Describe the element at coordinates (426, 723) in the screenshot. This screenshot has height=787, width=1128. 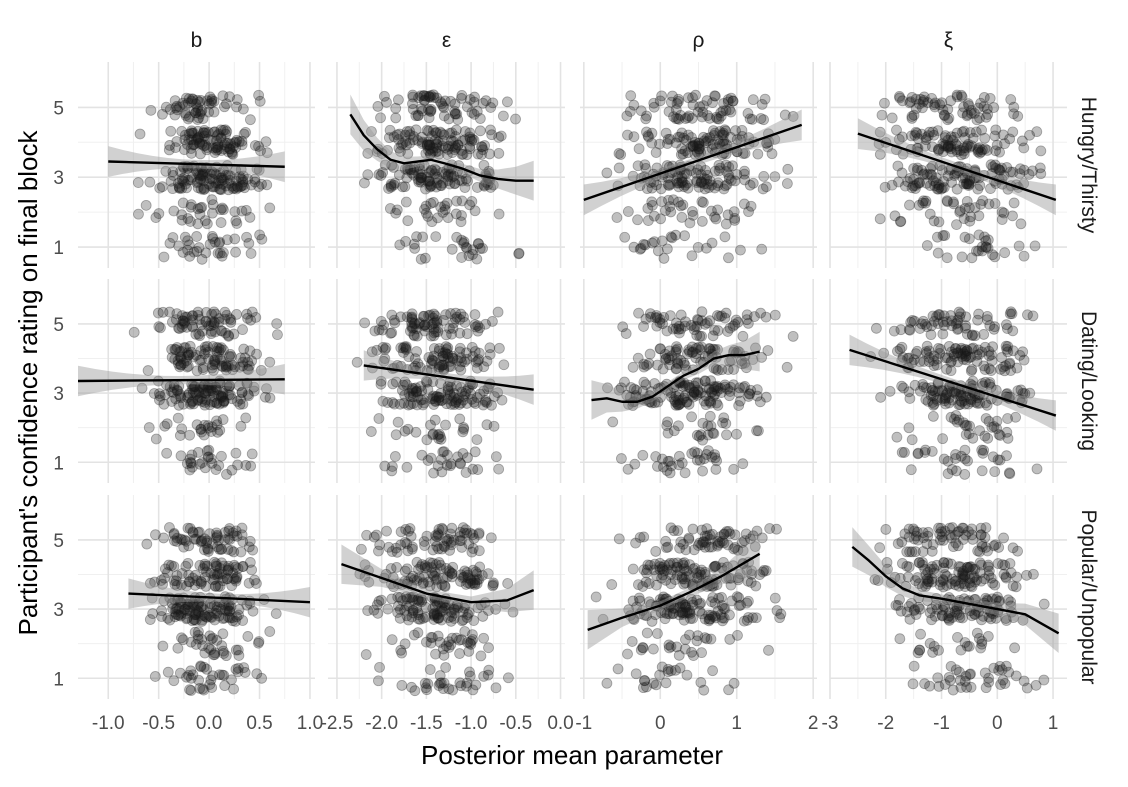
I see `x-tick-label: -1.5` at that location.